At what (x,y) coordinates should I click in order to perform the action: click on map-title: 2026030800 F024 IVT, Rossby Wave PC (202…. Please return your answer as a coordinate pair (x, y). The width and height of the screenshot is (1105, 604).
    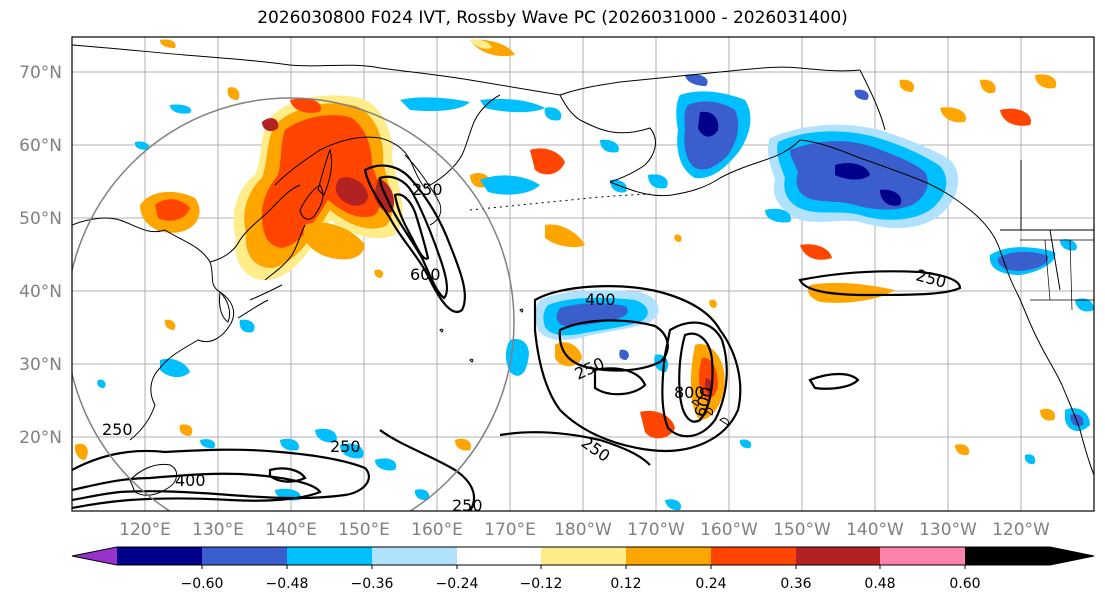
    Looking at the image, I should click on (552, 18).